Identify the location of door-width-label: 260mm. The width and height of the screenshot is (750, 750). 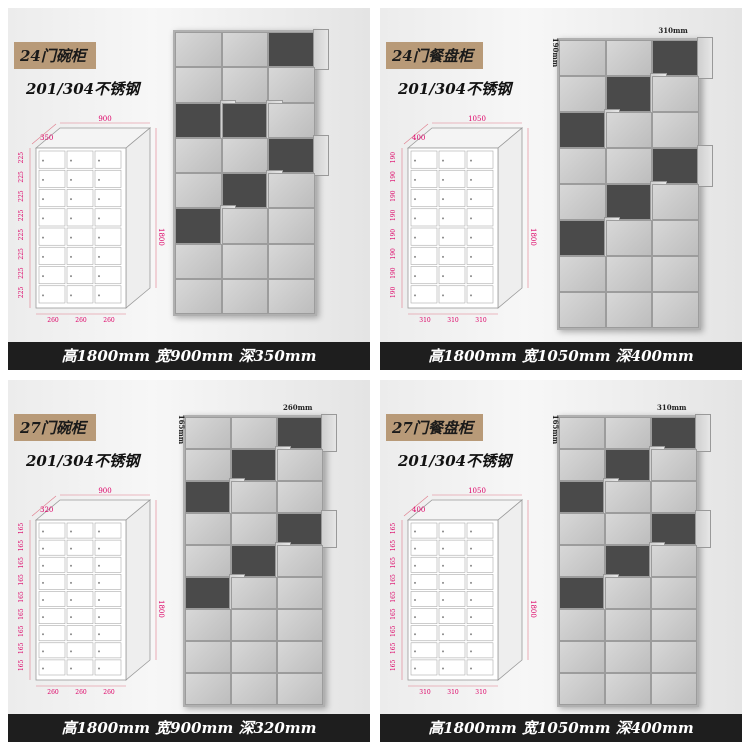
(298, 407).